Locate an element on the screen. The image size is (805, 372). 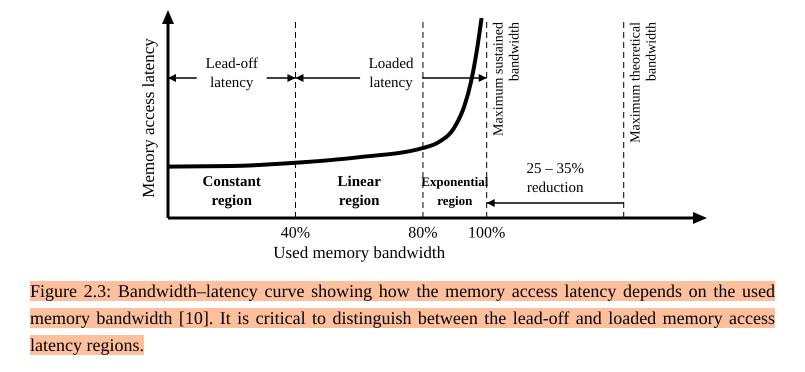
ref-line-label: Maximum theoretical bandwidth is located at coordinates (644, 82).